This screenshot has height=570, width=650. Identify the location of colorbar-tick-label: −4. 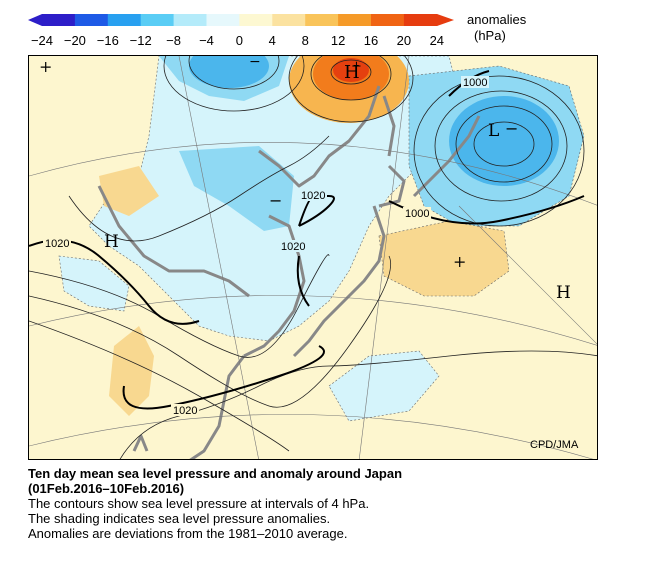
(206, 40).